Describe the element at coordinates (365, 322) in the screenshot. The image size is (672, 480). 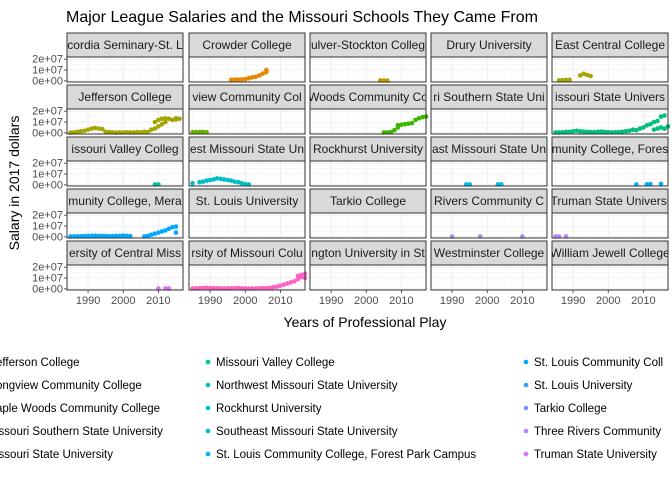
I see `x-axis-title: Years of Professional Play` at that location.